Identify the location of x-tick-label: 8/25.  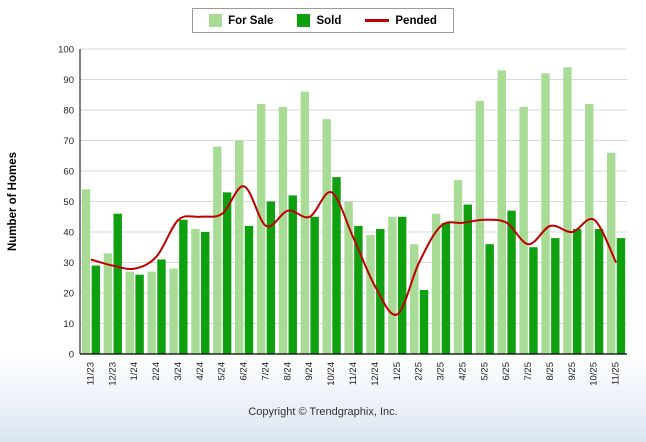
(550, 371).